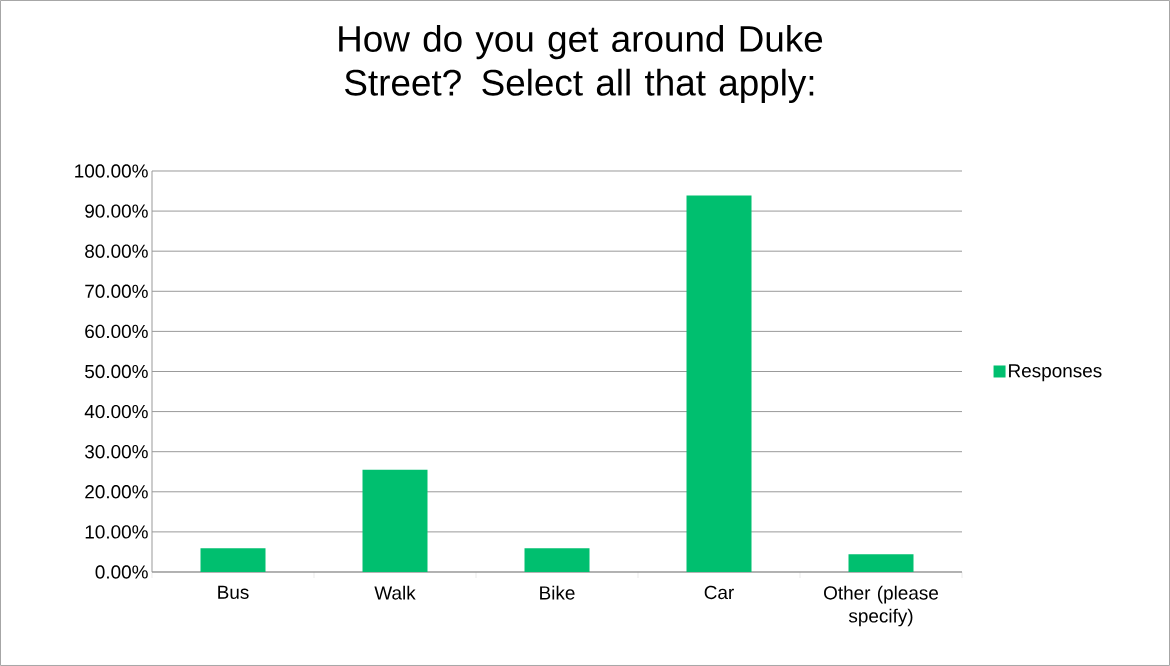 The image size is (1170, 666). What do you see at coordinates (557, 592) in the screenshot?
I see `x-tick-label: Bike` at bounding box center [557, 592].